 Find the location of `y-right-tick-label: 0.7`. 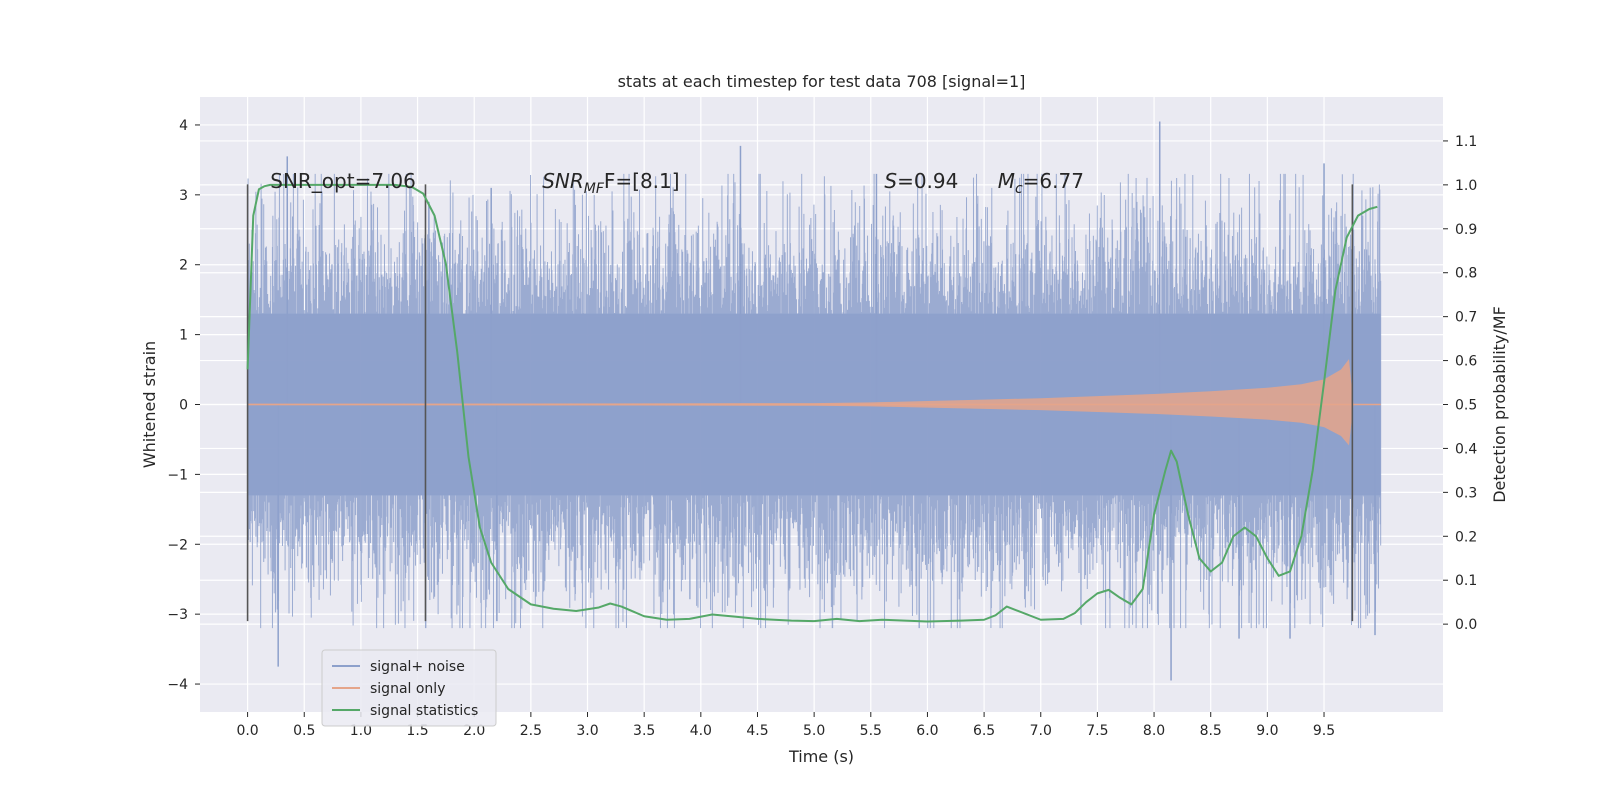

y-right-tick-label: 0.7 is located at coordinates (1466, 318).